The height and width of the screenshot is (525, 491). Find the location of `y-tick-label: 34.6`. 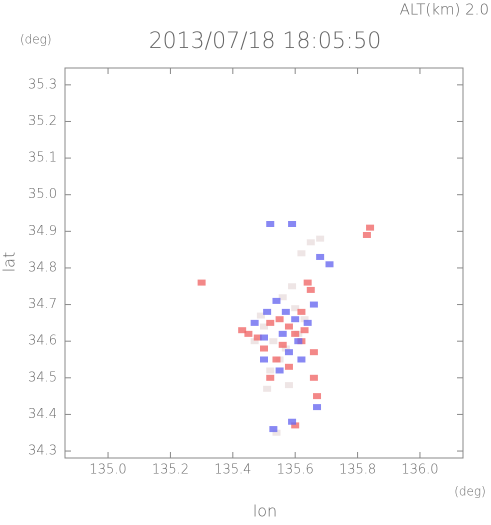

y-tick-label: 34.6 is located at coordinates (42, 341).